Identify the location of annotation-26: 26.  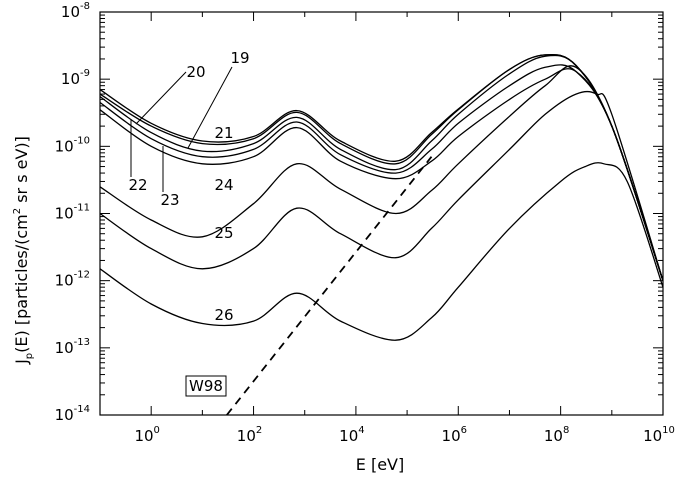
(223, 315).